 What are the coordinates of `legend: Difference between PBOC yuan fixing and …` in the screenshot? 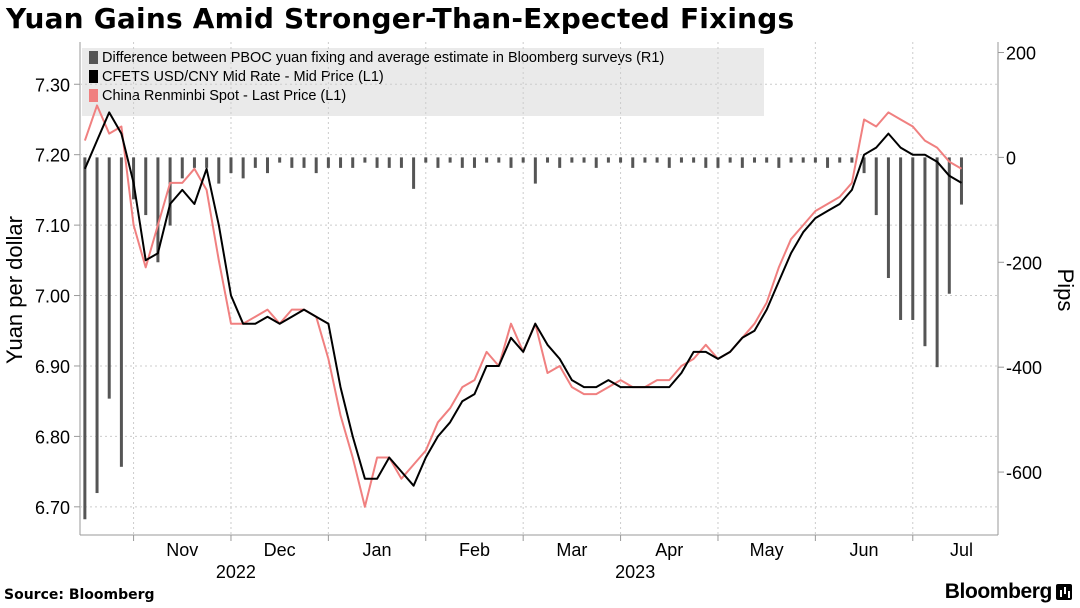 It's located at (376, 77).